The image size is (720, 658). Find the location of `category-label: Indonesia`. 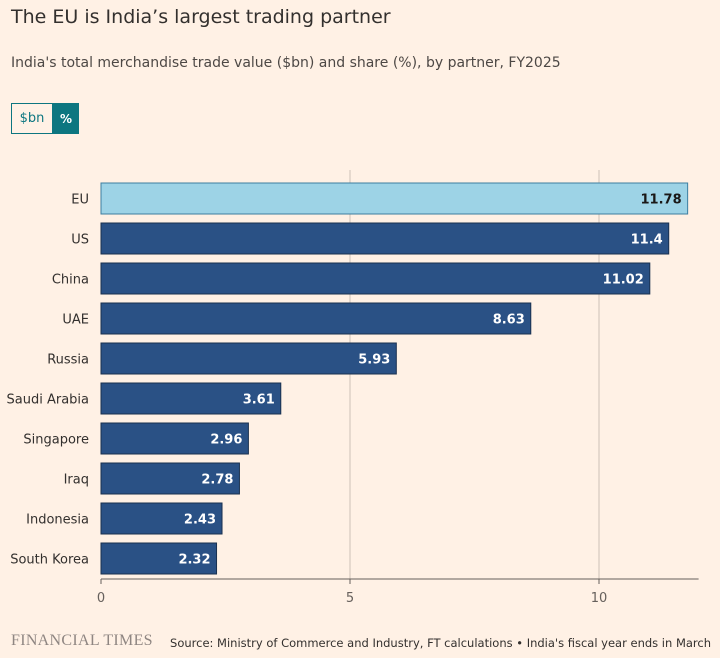

category-label: Indonesia is located at coordinates (57, 520).